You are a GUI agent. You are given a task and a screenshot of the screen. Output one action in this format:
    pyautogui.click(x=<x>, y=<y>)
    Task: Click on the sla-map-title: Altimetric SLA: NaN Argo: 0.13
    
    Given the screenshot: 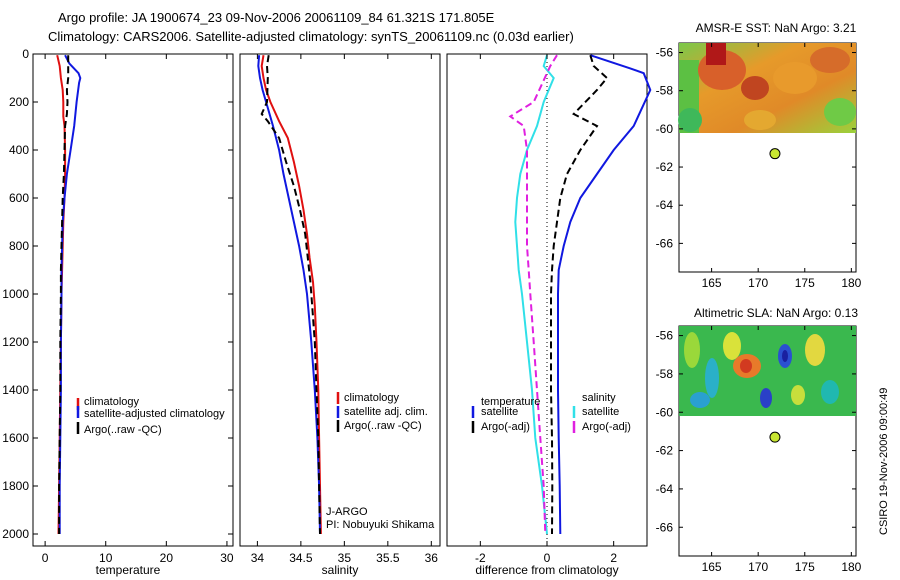 What is the action you would take?
    pyautogui.click(x=776, y=313)
    